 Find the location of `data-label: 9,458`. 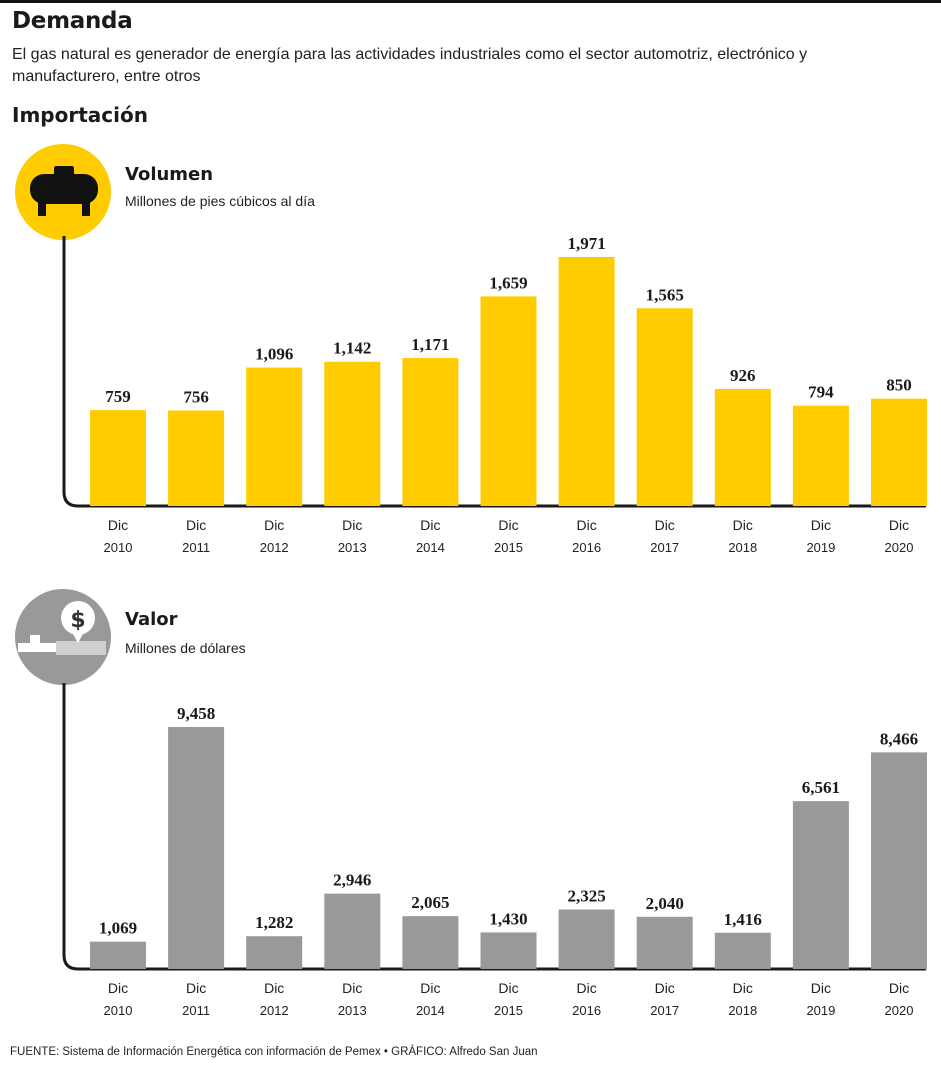

data-label: 9,458 is located at coordinates (196, 713).